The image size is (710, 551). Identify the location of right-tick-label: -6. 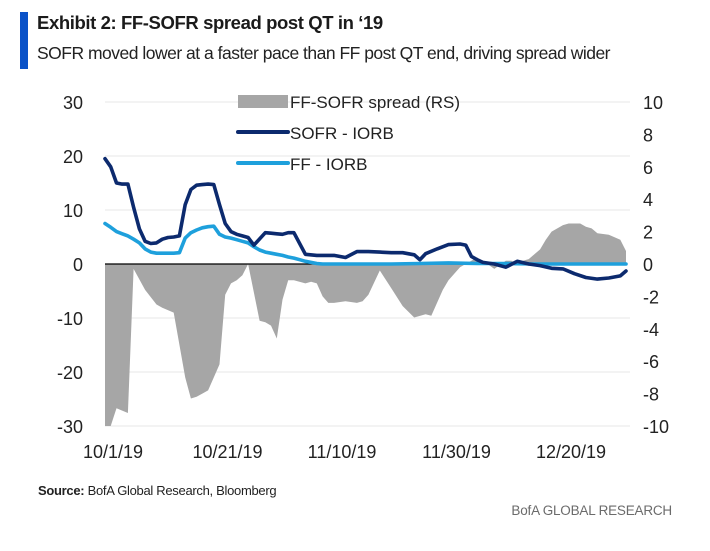
(651, 362).